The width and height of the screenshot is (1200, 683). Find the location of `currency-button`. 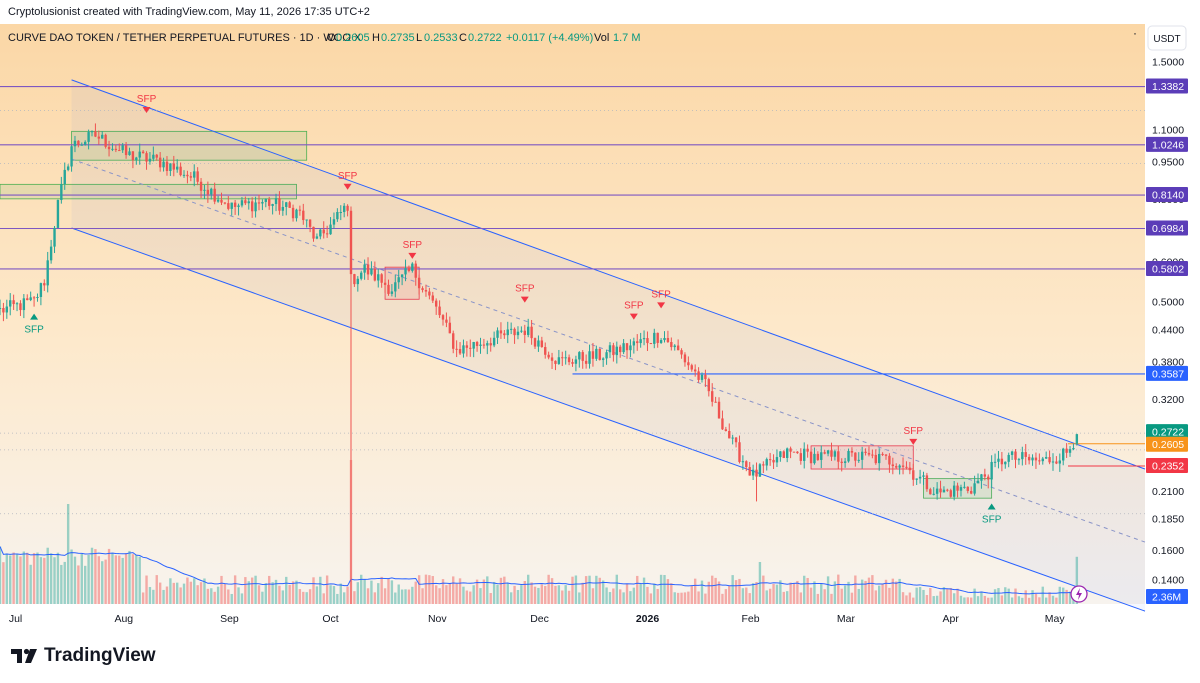

currency-button is located at coordinates (1167, 38).